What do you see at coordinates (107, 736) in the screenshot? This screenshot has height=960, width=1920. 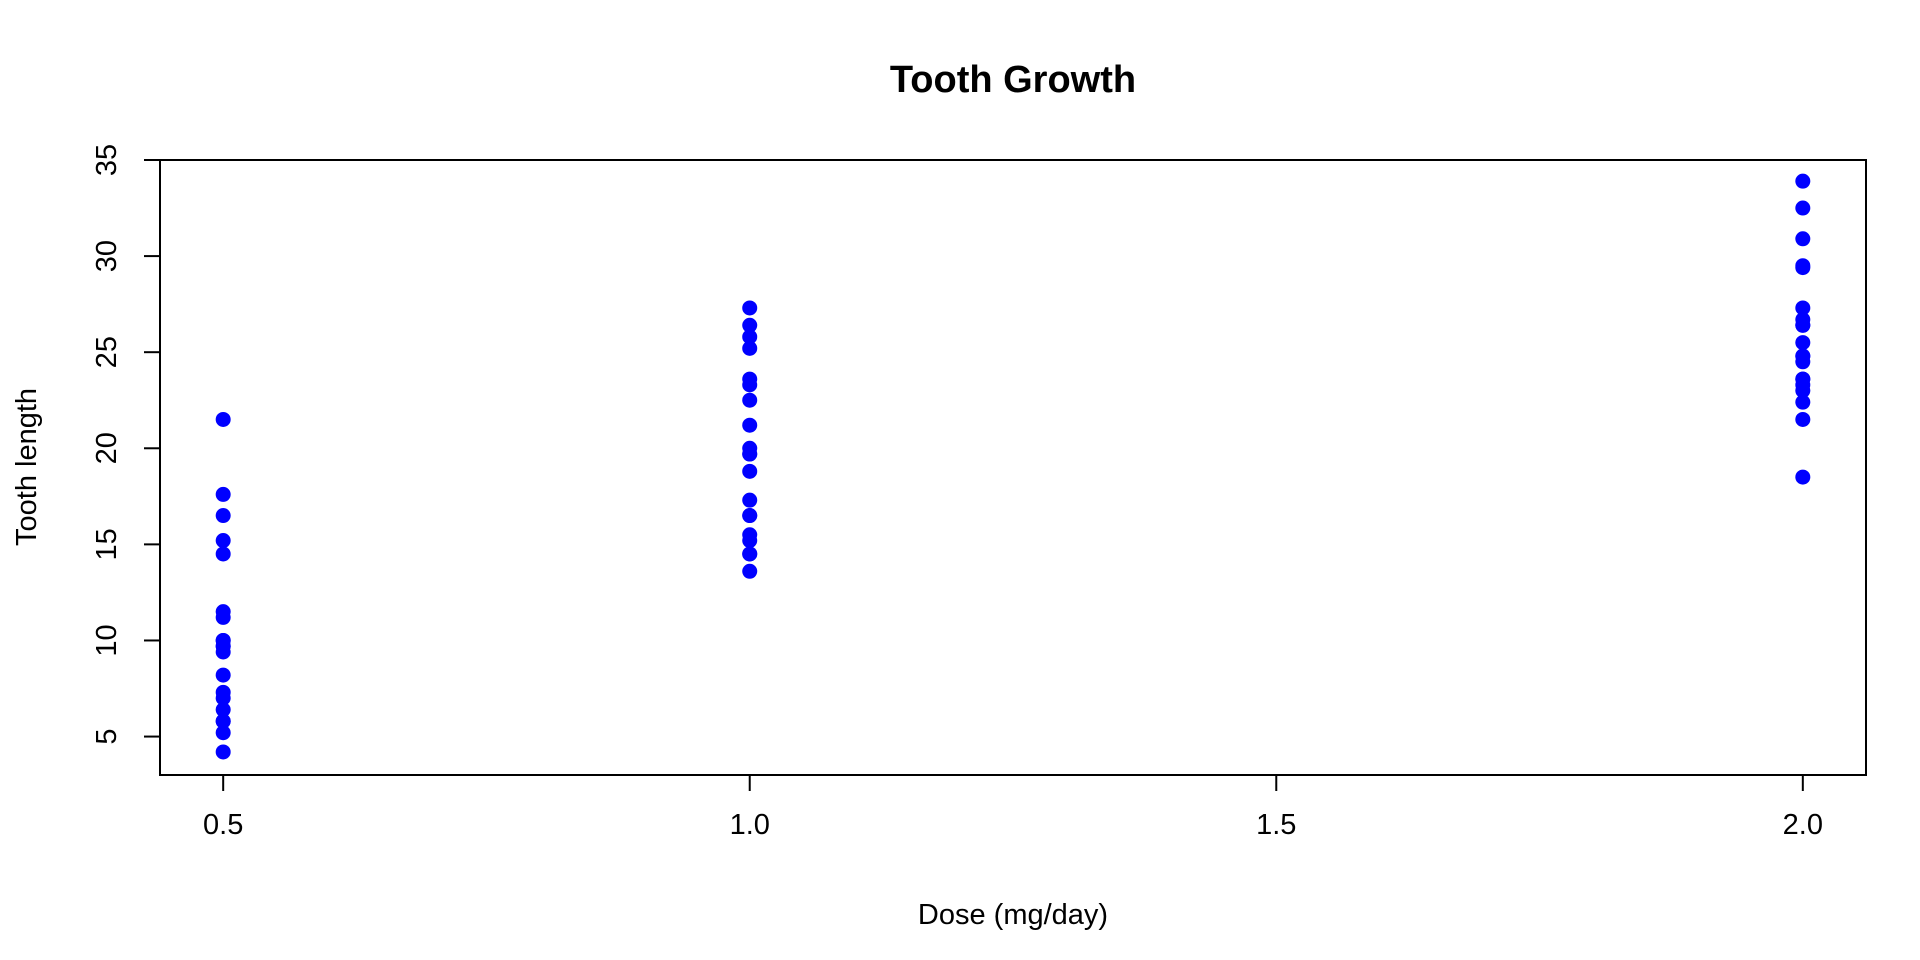 I see `y-tick-label: 5` at bounding box center [107, 736].